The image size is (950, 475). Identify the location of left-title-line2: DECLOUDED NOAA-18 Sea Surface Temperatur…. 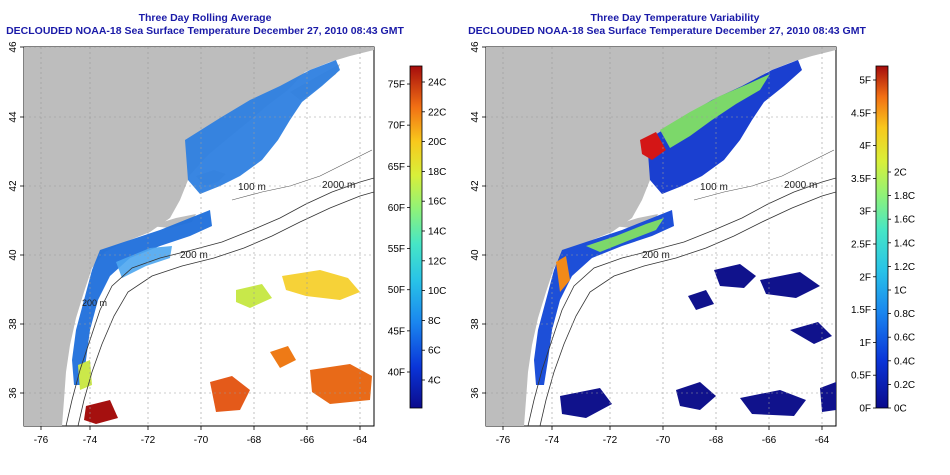
(205, 31).